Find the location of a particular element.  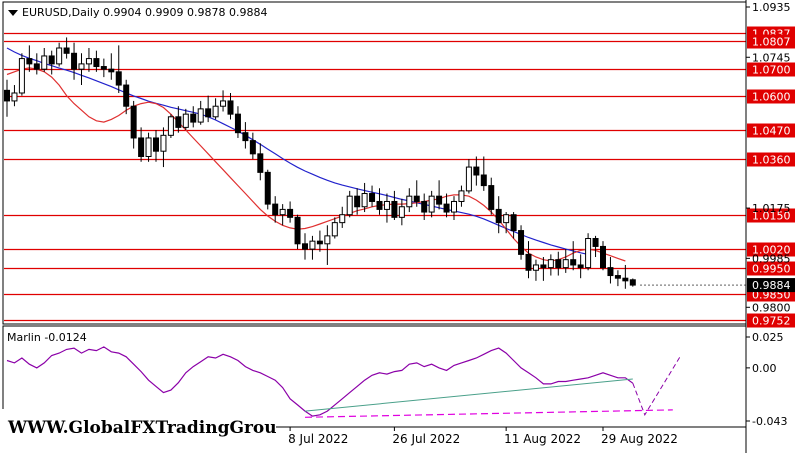

oscillator-layer is located at coordinates (344, 382).